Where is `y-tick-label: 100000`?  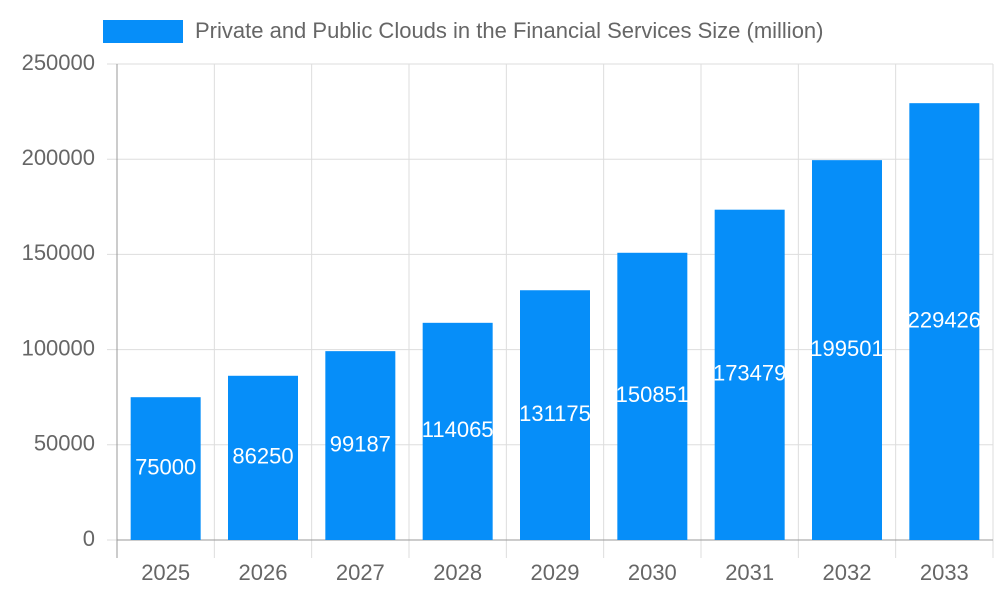 y-tick-label: 100000 is located at coordinates (58, 347).